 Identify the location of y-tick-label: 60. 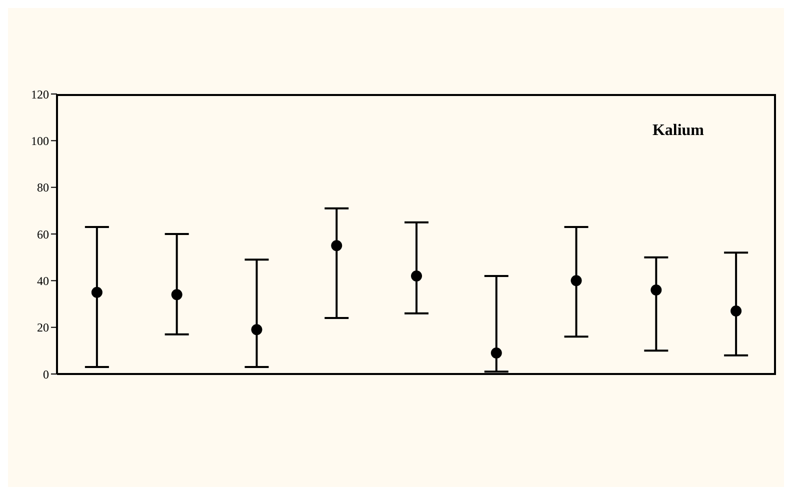
(43, 234).